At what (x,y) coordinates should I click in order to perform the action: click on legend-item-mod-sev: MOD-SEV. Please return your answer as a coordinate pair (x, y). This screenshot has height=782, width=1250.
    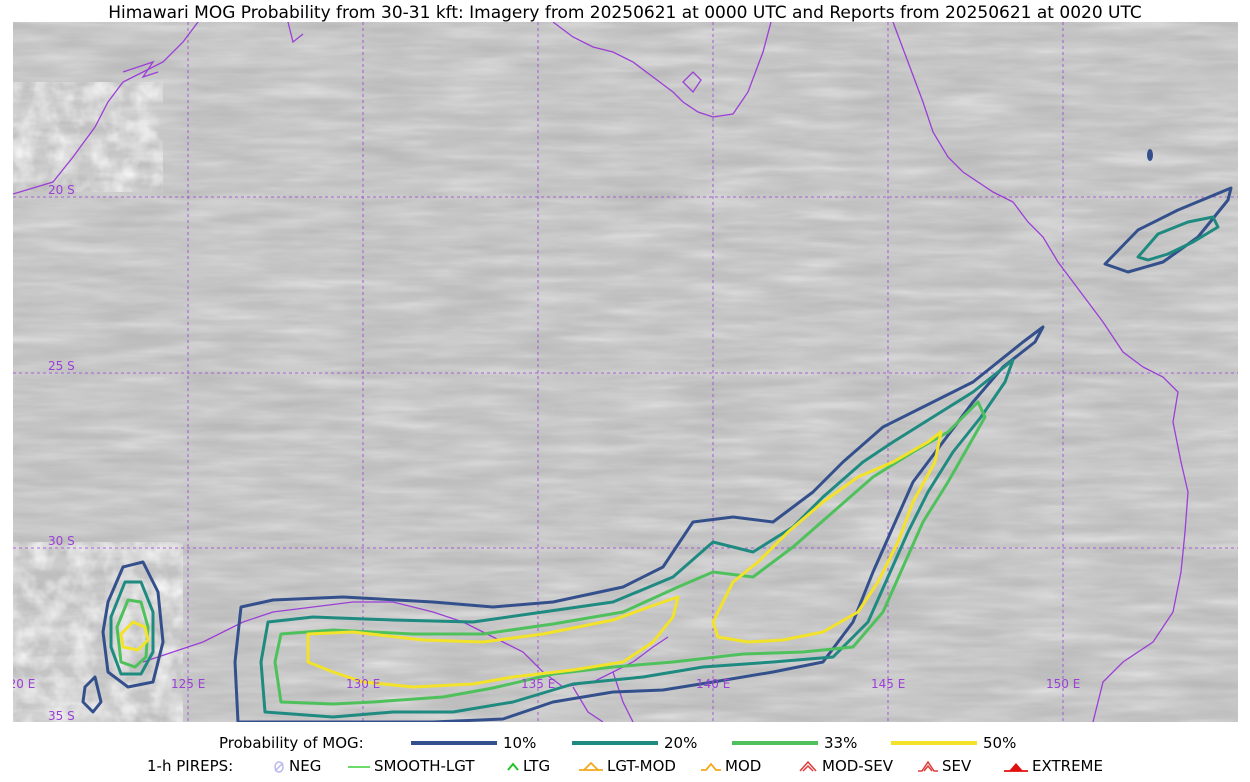
    Looking at the image, I should click on (845, 766).